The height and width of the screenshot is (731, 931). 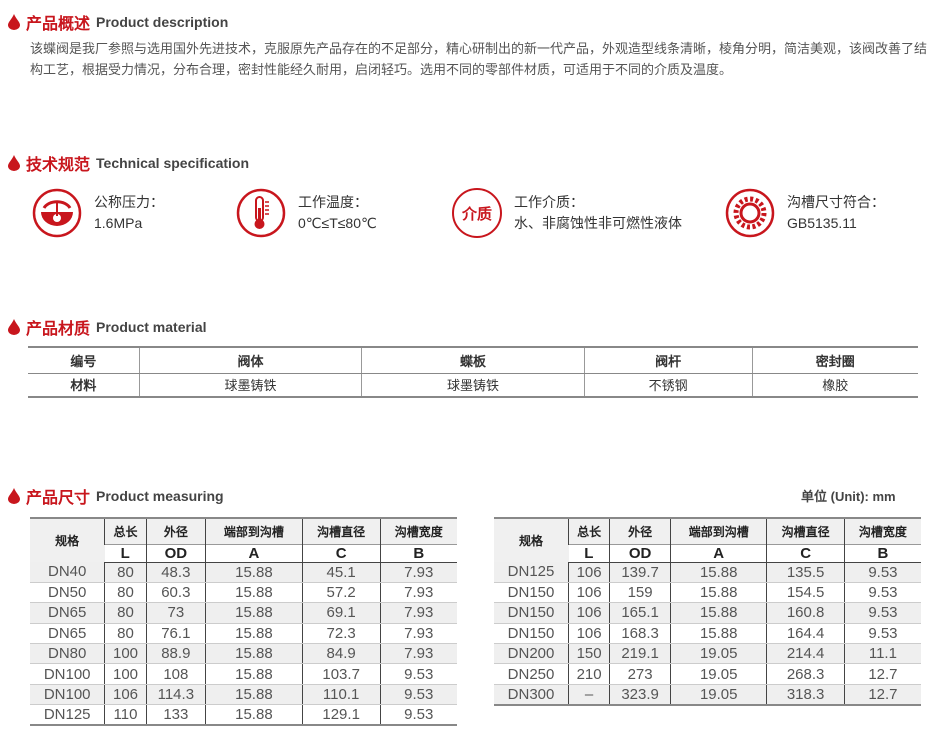 What do you see at coordinates (589, 530) in the screenshot?
I see `header-cell: 总长` at bounding box center [589, 530].